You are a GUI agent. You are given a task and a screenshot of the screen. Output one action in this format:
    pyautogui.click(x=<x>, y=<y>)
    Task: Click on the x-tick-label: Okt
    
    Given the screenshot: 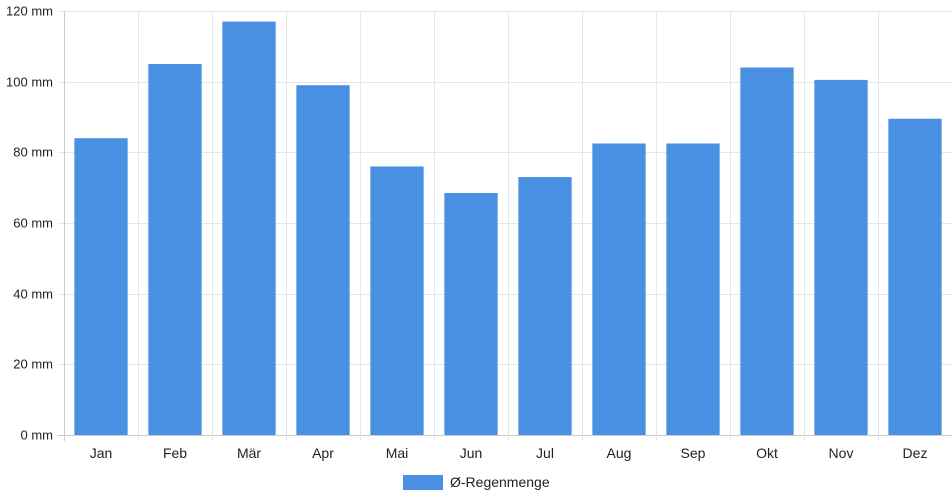 What is the action you would take?
    pyautogui.click(x=767, y=453)
    